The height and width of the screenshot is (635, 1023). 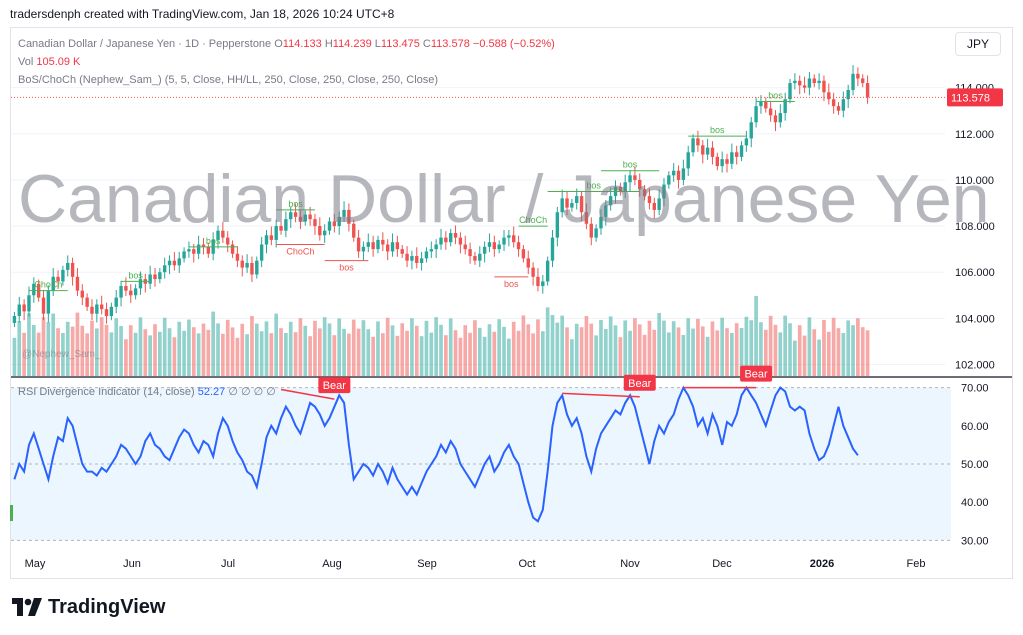 What do you see at coordinates (88, 607) in the screenshot?
I see `tradingview-logo: TradingView` at bounding box center [88, 607].